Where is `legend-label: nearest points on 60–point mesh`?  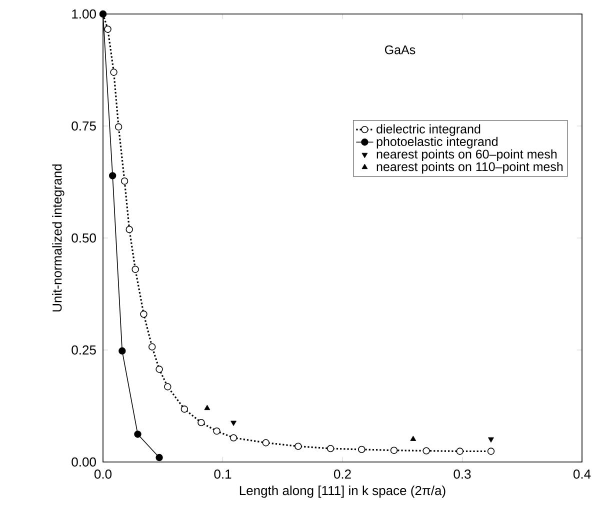 legend-label: nearest points on 60–point mesh is located at coordinates (466, 155).